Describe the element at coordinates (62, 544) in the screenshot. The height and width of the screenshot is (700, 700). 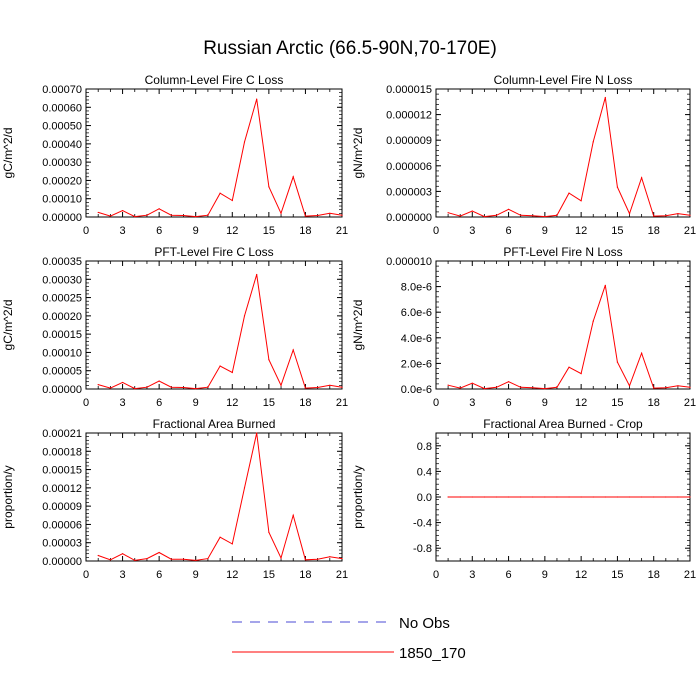
I see `y-tick-label: 0.00003` at that location.